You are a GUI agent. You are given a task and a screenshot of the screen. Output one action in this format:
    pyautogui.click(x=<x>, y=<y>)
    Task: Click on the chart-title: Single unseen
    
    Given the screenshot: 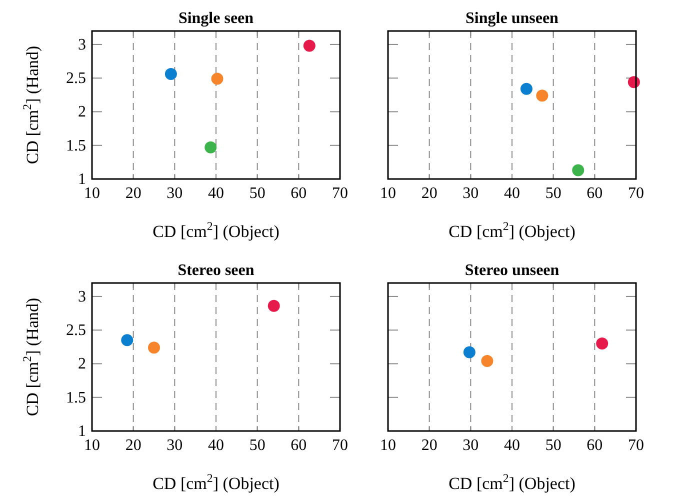 What is the action you would take?
    pyautogui.click(x=512, y=18)
    